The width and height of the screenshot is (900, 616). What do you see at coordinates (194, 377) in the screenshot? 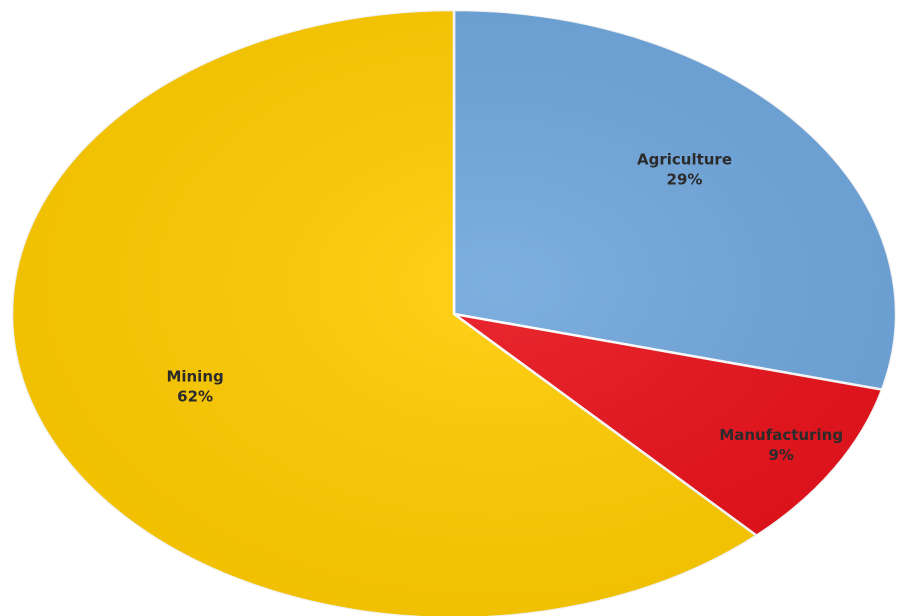
I see `slice-category-label: Mining` at bounding box center [194, 377].